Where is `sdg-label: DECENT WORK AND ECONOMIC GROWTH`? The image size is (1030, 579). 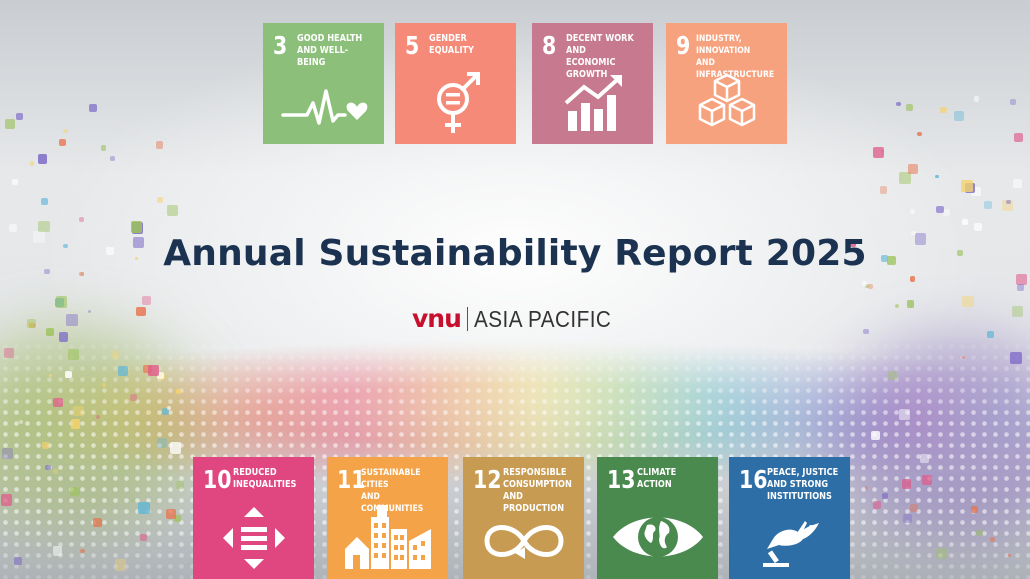 sdg-label: DECENT WORK AND ECONOMIC GROWTH is located at coordinates (600, 56).